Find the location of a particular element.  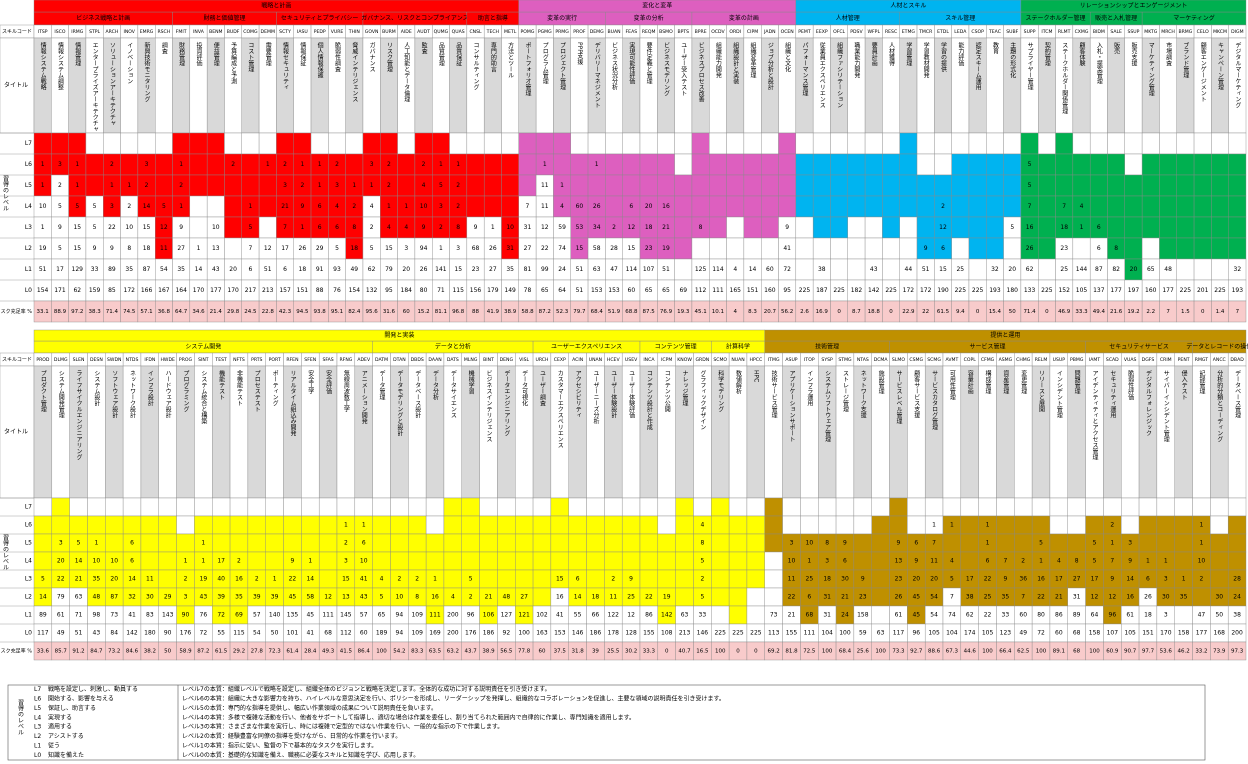

skill-code: PORT is located at coordinates (275, 360).